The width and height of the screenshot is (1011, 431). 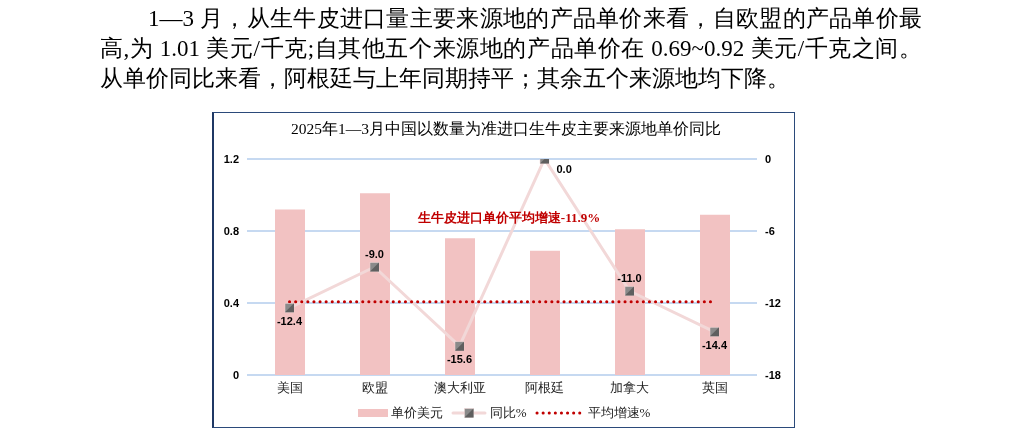 I want to click on y2-tick-label: -12, so click(x=773, y=302).